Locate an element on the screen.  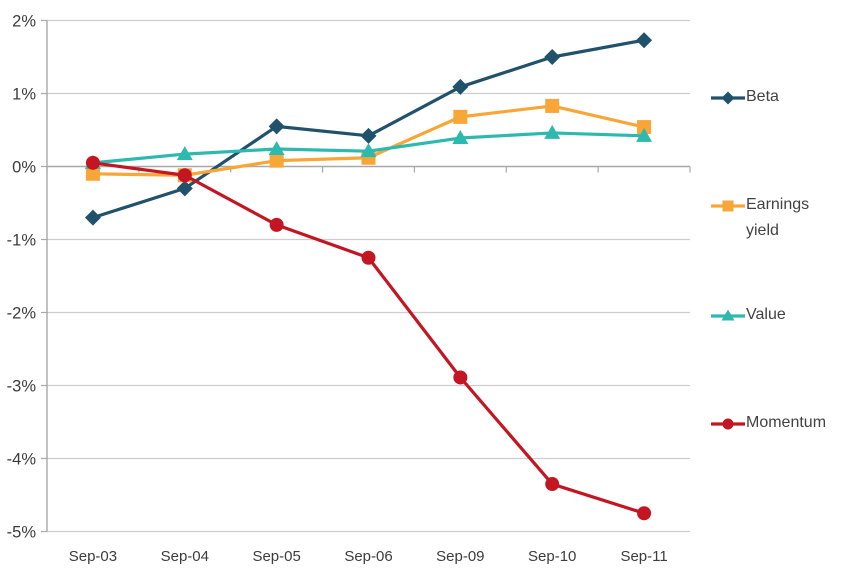
y-axis-tick-label: -3% is located at coordinates (22, 387).